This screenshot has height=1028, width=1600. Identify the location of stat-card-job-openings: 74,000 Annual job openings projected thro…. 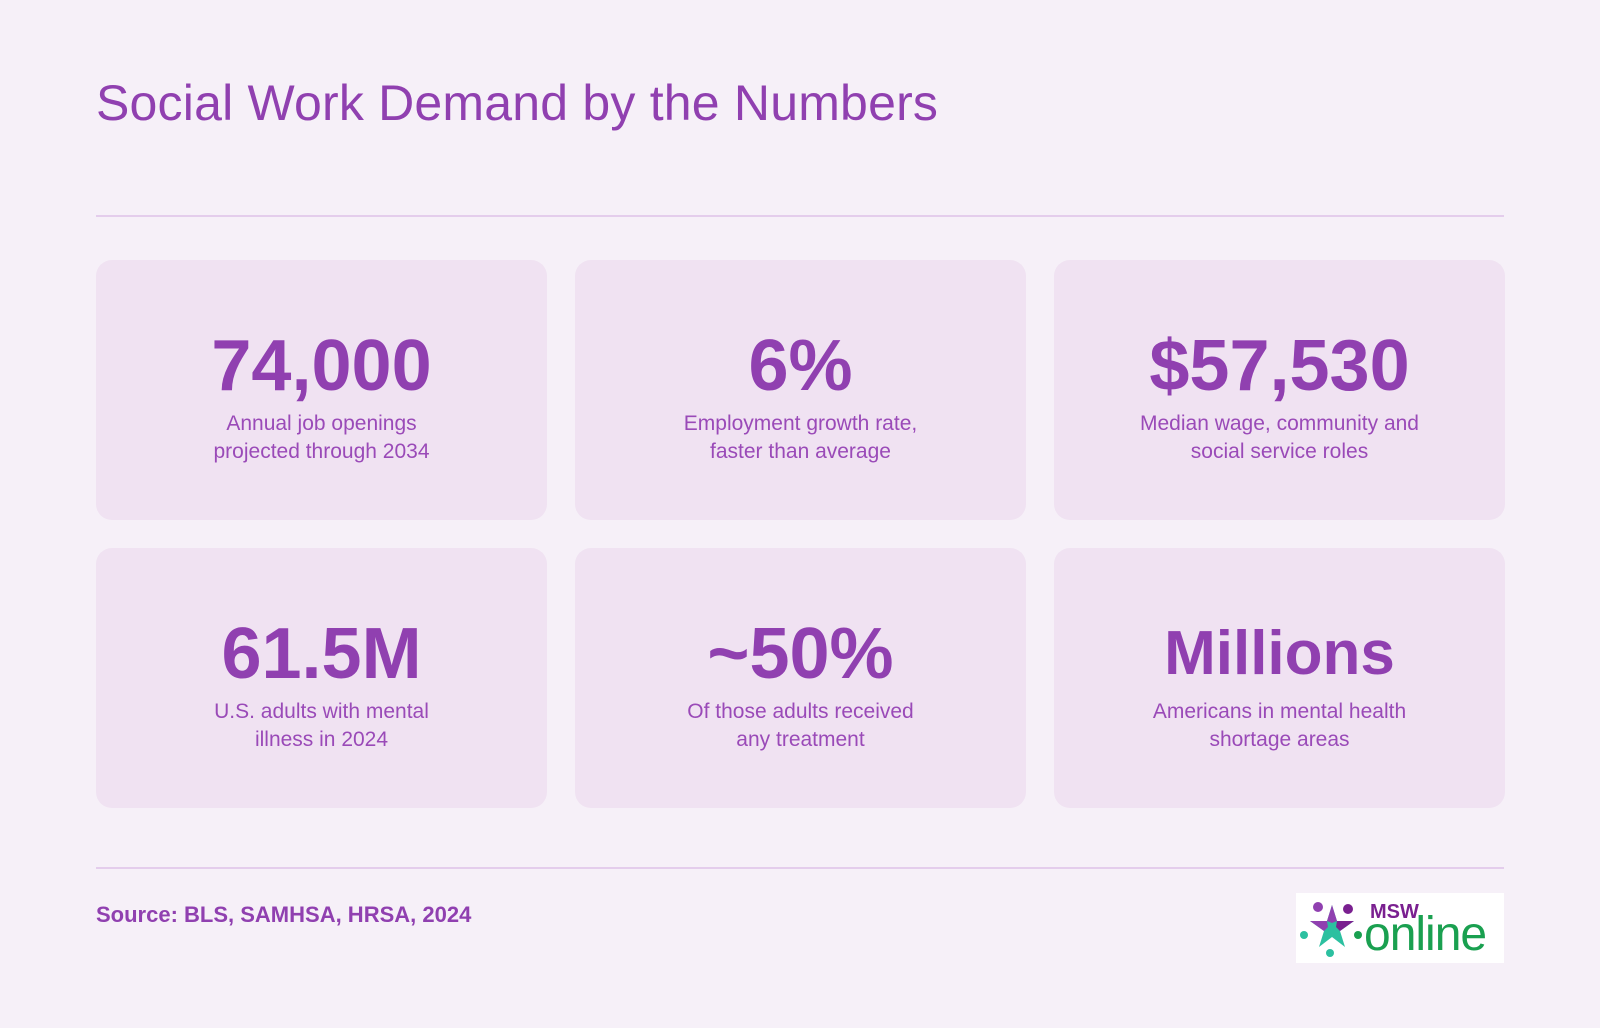
(321, 390).